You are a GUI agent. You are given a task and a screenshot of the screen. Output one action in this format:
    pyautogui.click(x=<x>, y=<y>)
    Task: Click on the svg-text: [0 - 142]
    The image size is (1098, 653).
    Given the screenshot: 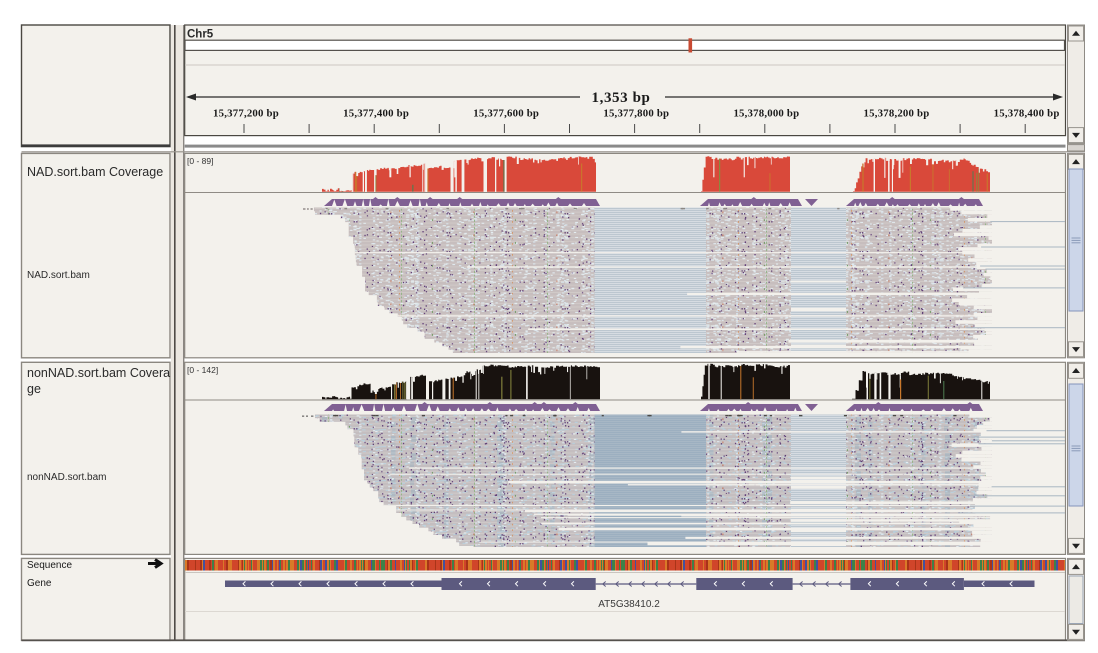 What is the action you would take?
    pyautogui.click(x=202, y=370)
    